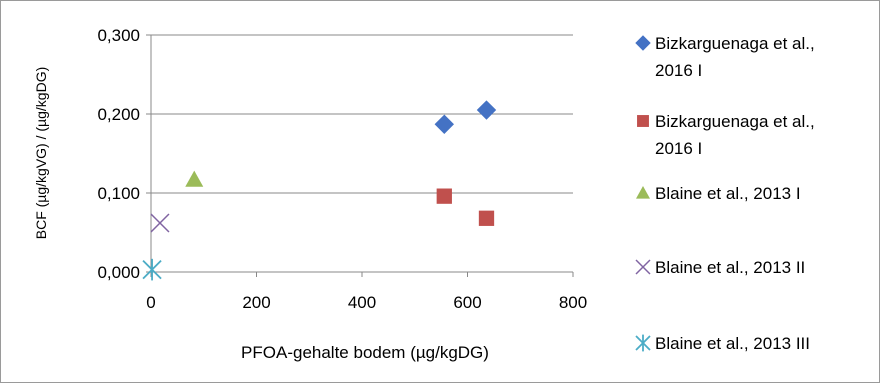 This screenshot has height=383, width=880. I want to click on legend-label: Blaine et al., 2013 II, so click(730, 267).